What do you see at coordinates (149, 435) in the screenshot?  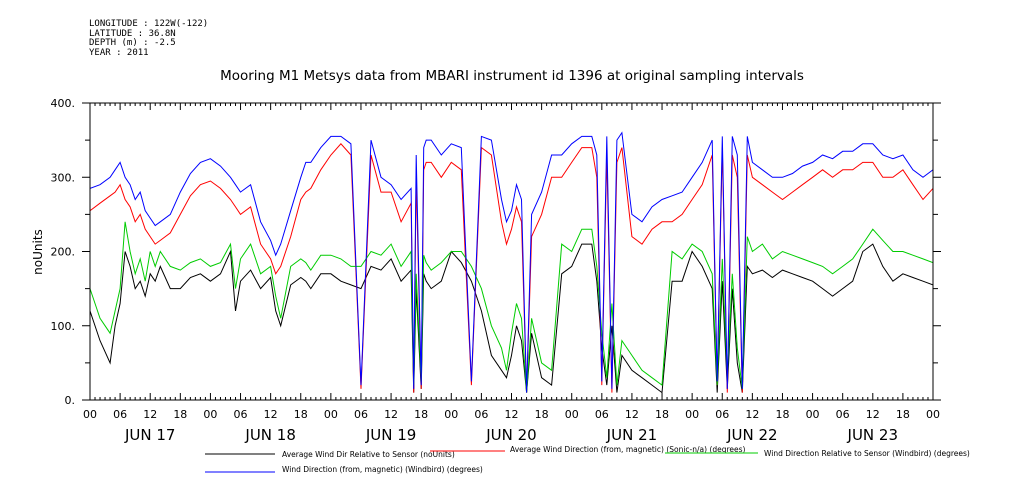 I see `day-label: JUN 17` at bounding box center [149, 435].